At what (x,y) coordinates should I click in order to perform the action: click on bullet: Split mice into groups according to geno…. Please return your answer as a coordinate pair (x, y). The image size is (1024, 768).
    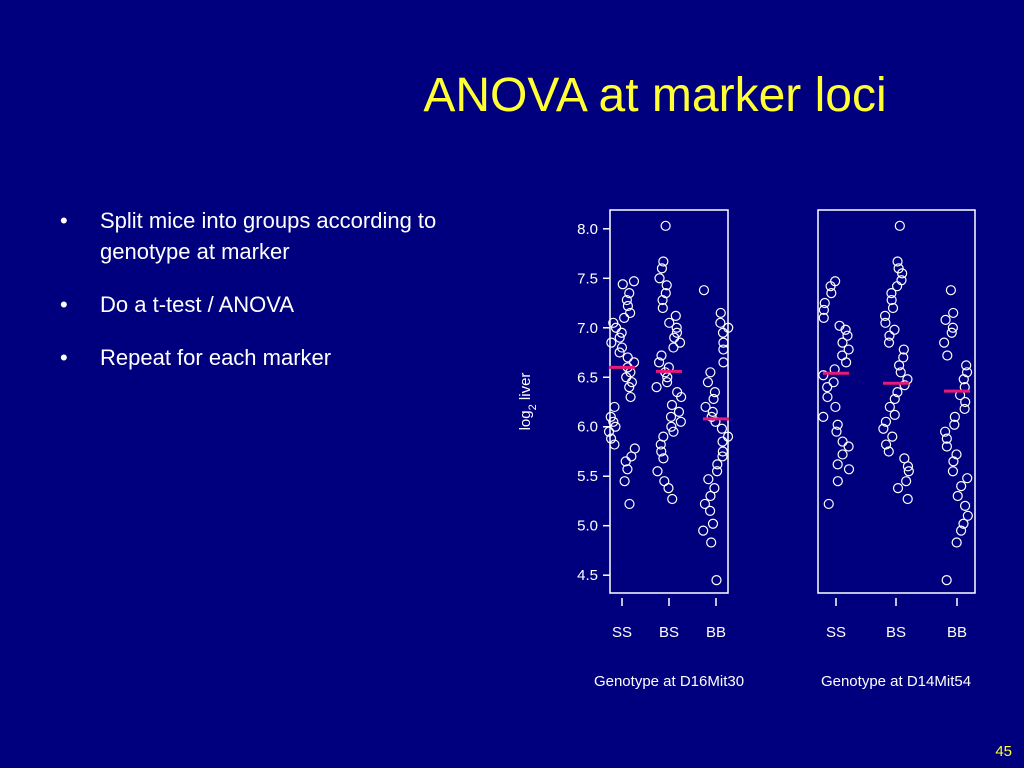
    Looking at the image, I should click on (285, 236).